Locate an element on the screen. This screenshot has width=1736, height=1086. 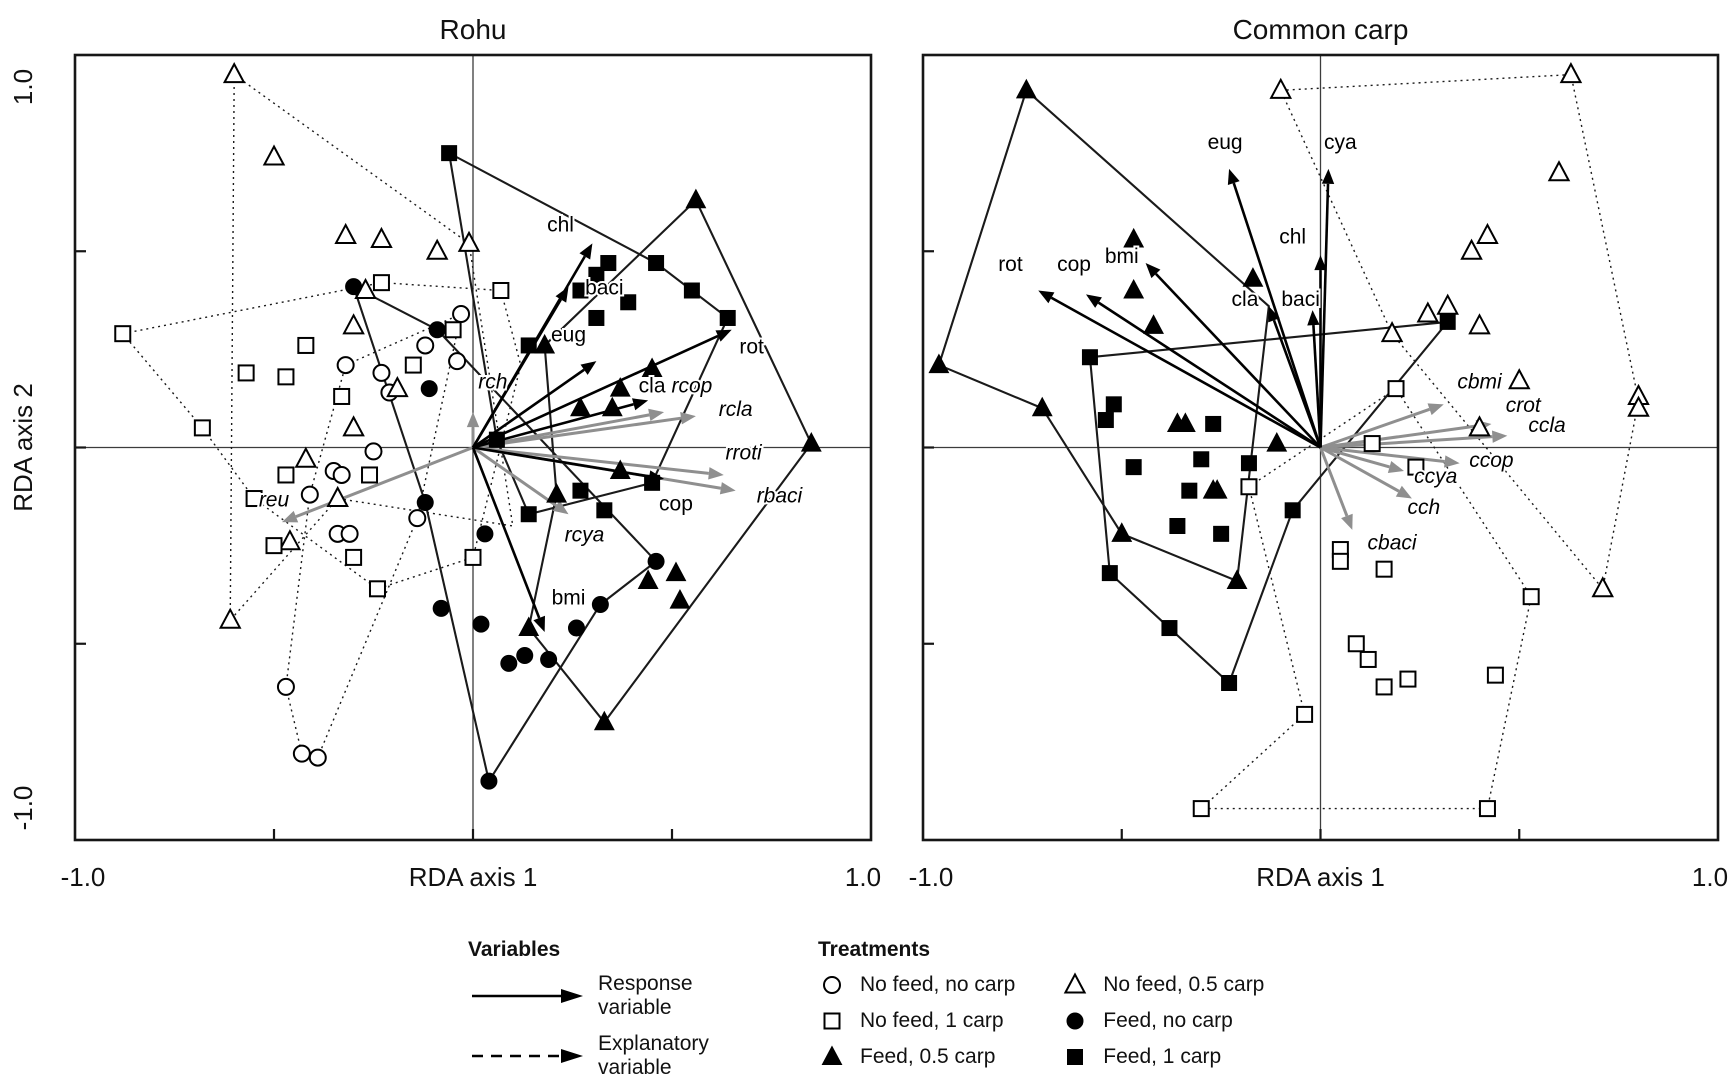
scatter-points-open-circle is located at coordinates (373, 536).